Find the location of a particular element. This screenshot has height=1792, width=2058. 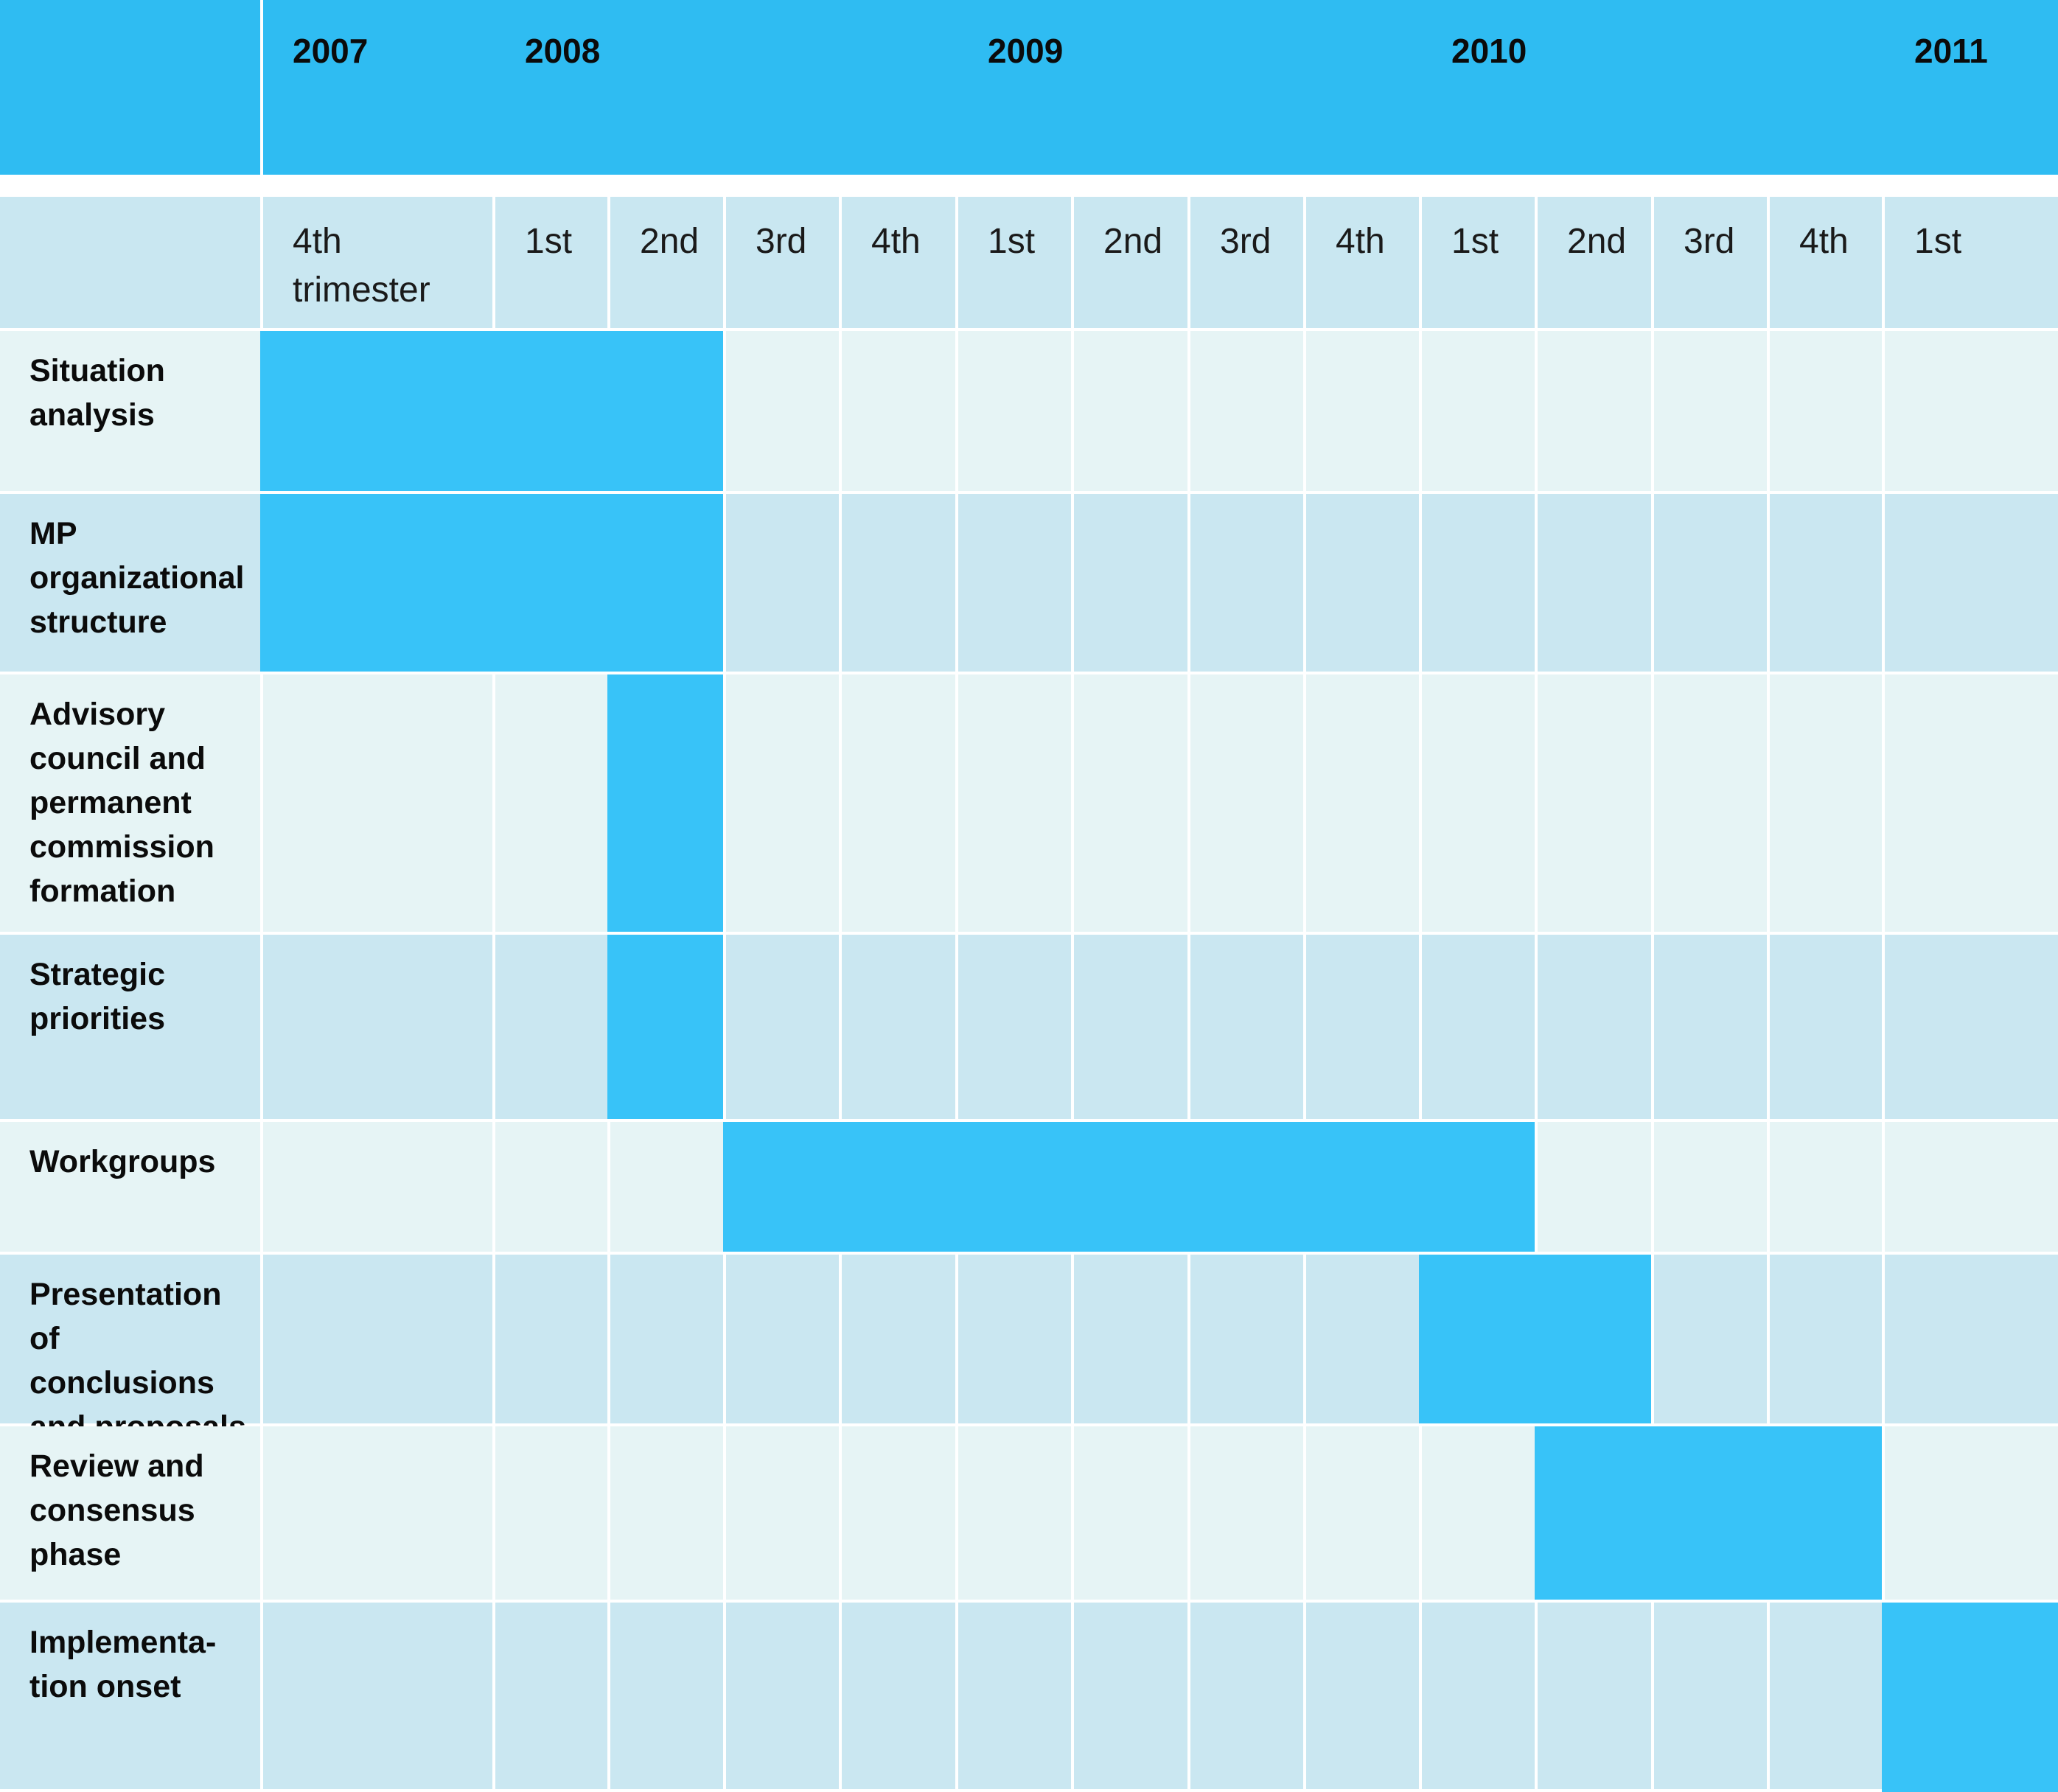

year-header: 2008 is located at coordinates (727, 87).